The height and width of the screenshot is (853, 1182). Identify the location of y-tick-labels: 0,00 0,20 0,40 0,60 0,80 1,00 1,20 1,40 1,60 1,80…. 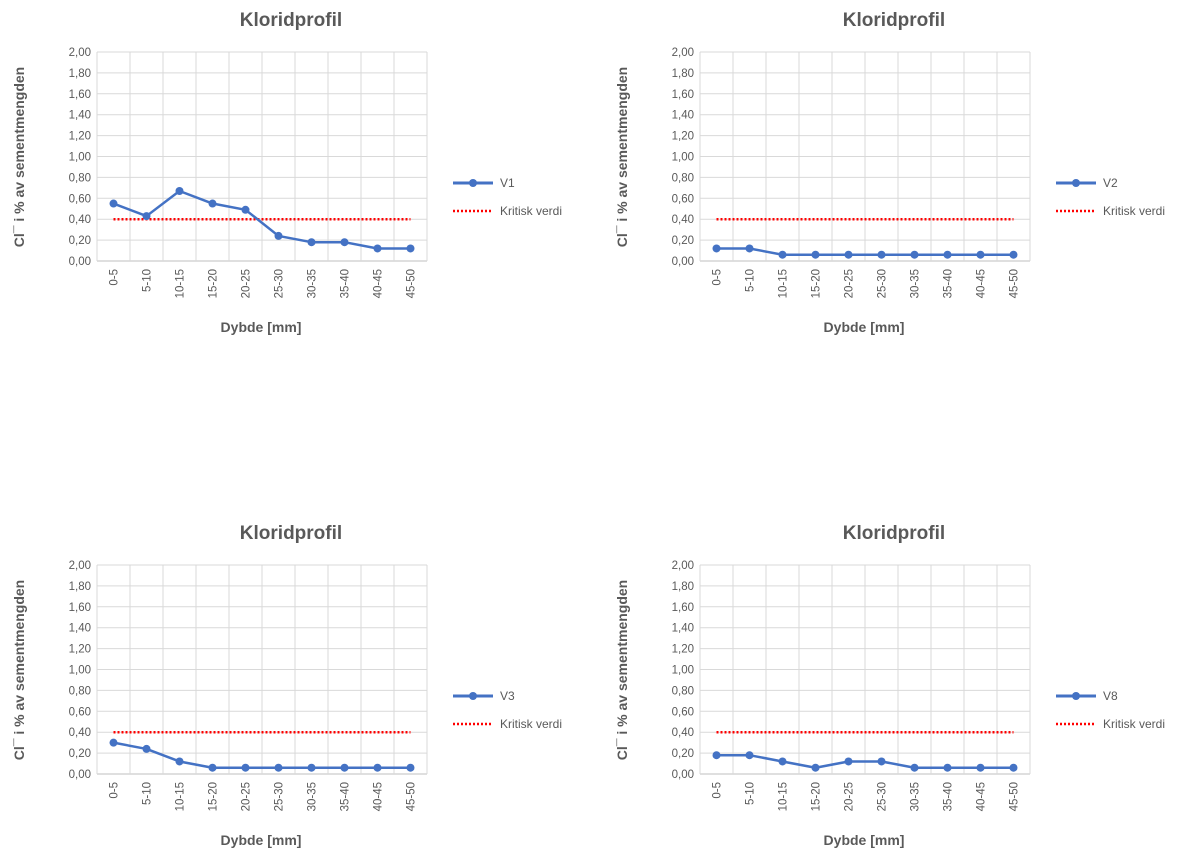
(683, 157).